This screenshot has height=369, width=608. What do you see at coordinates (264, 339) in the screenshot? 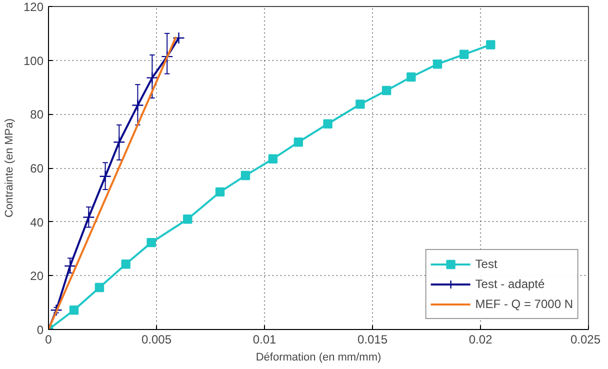
I see `x-tick-label: 0.01` at bounding box center [264, 339].